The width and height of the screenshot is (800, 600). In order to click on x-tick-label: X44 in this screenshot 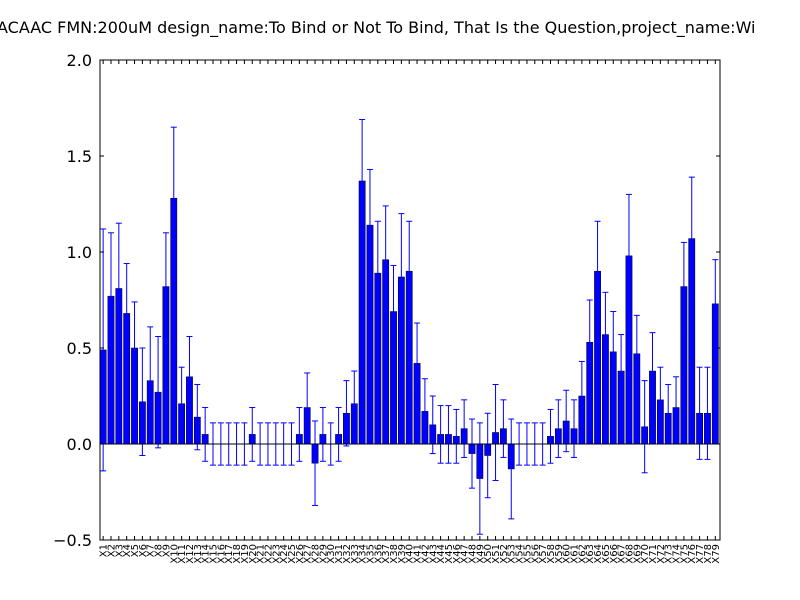, I will do `click(441, 554)`.